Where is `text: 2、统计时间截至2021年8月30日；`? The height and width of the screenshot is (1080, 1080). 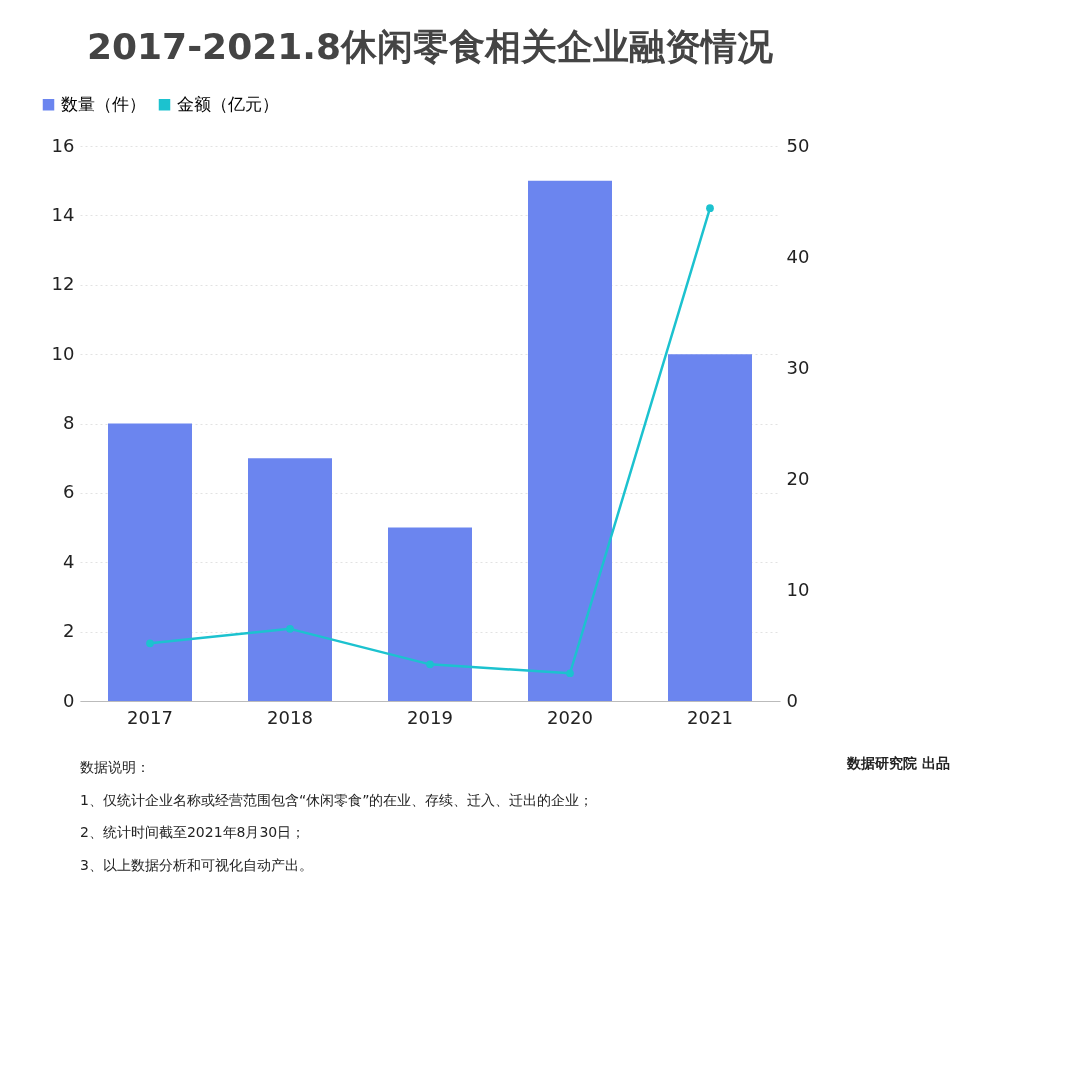 text: 2、统计时间截至2021年8月30日； is located at coordinates (193, 832).